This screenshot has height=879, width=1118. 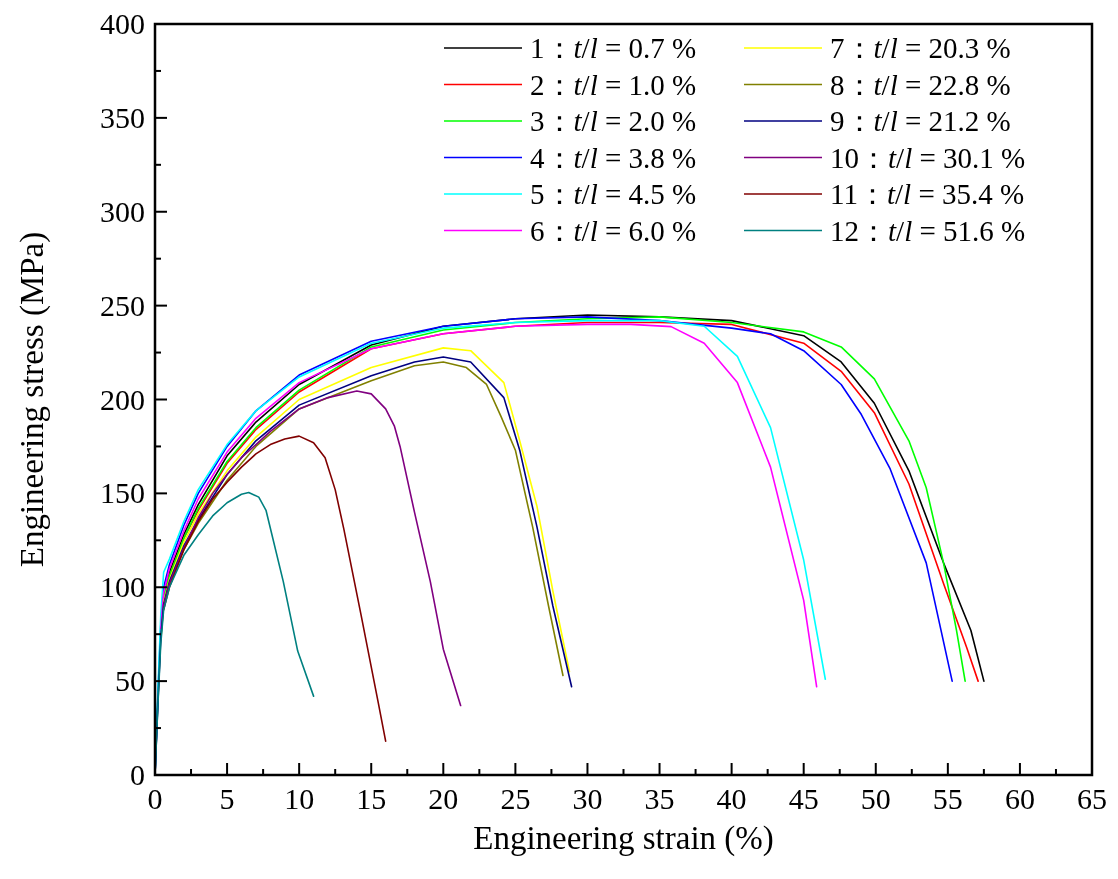 I want to click on legend-label: 7：t/l = 20.3 %, so click(x=920, y=48).